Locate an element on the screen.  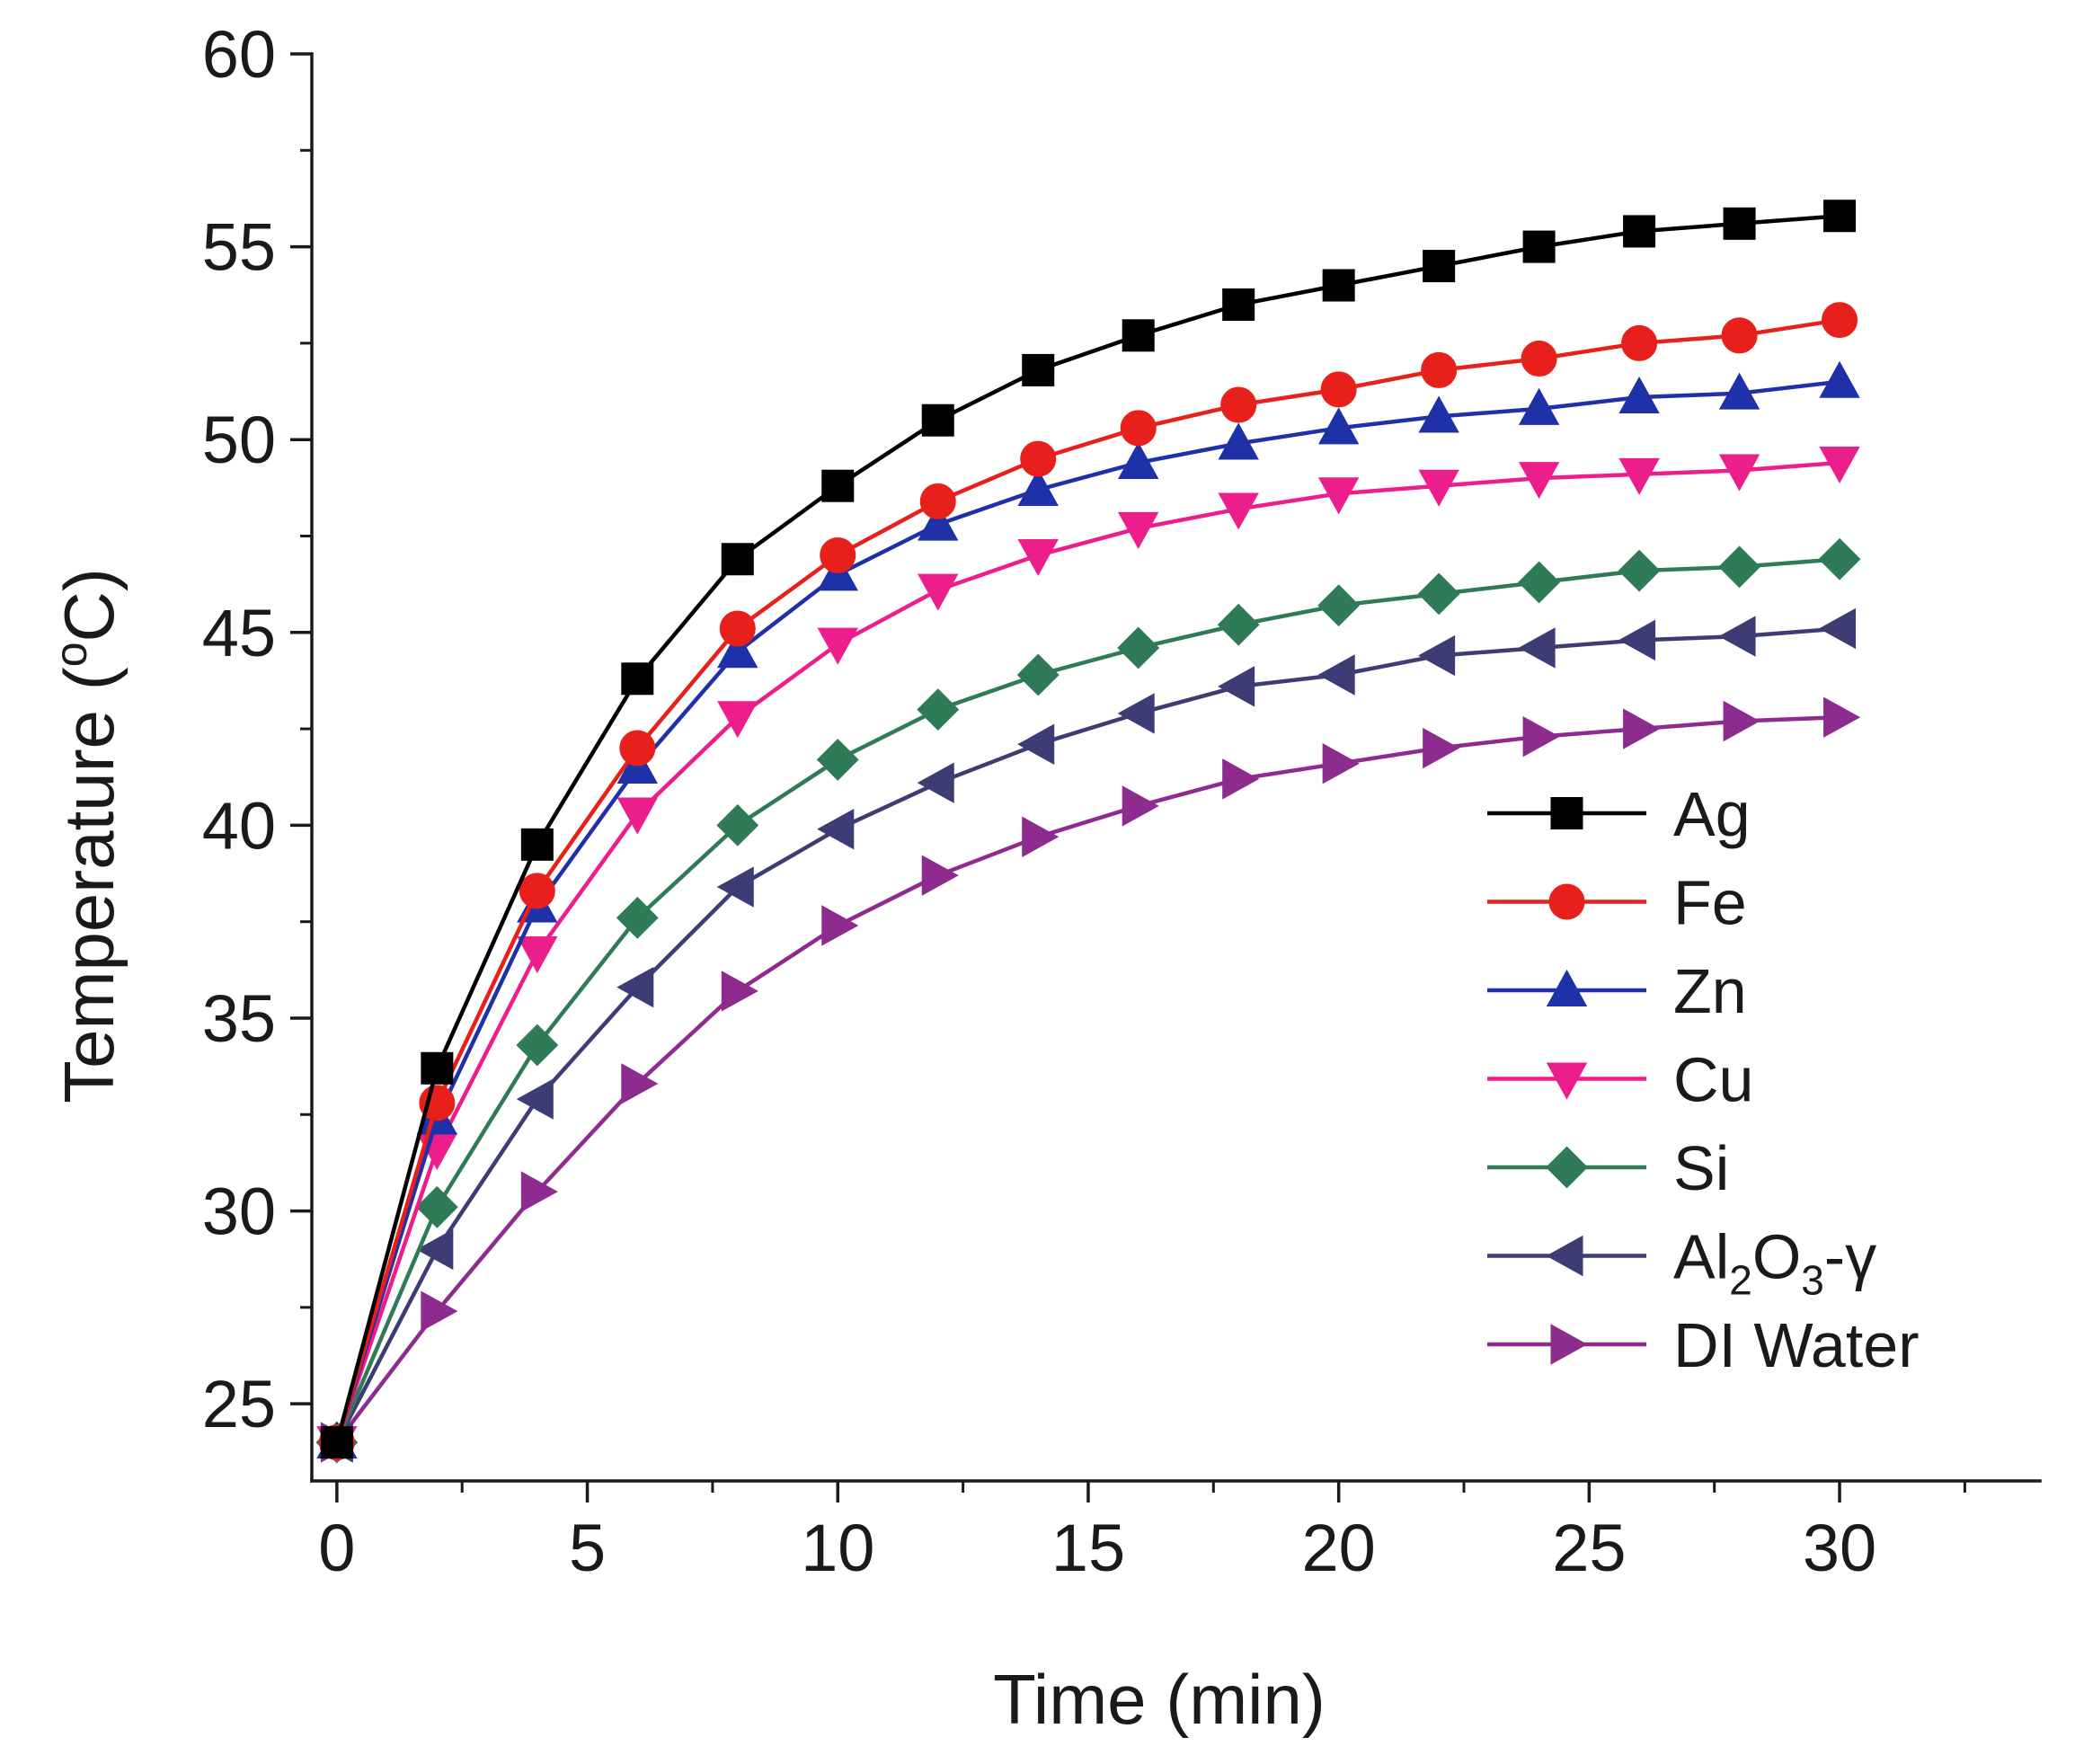
legend-item-cu: Cu is located at coordinates (1620, 1080).